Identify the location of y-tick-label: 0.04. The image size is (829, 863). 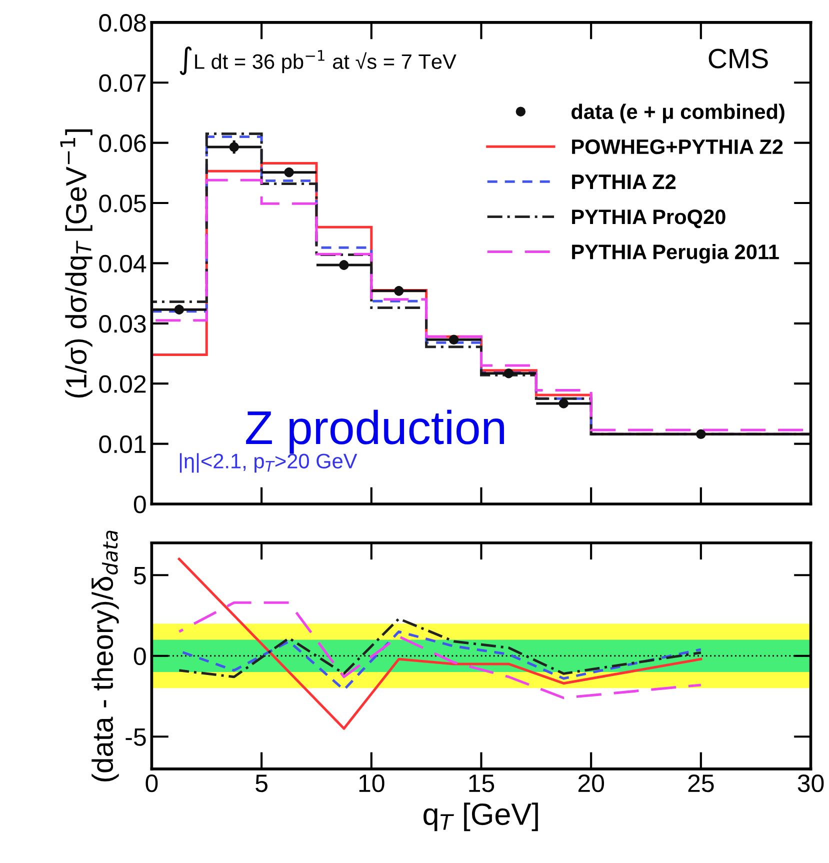
(122, 263).